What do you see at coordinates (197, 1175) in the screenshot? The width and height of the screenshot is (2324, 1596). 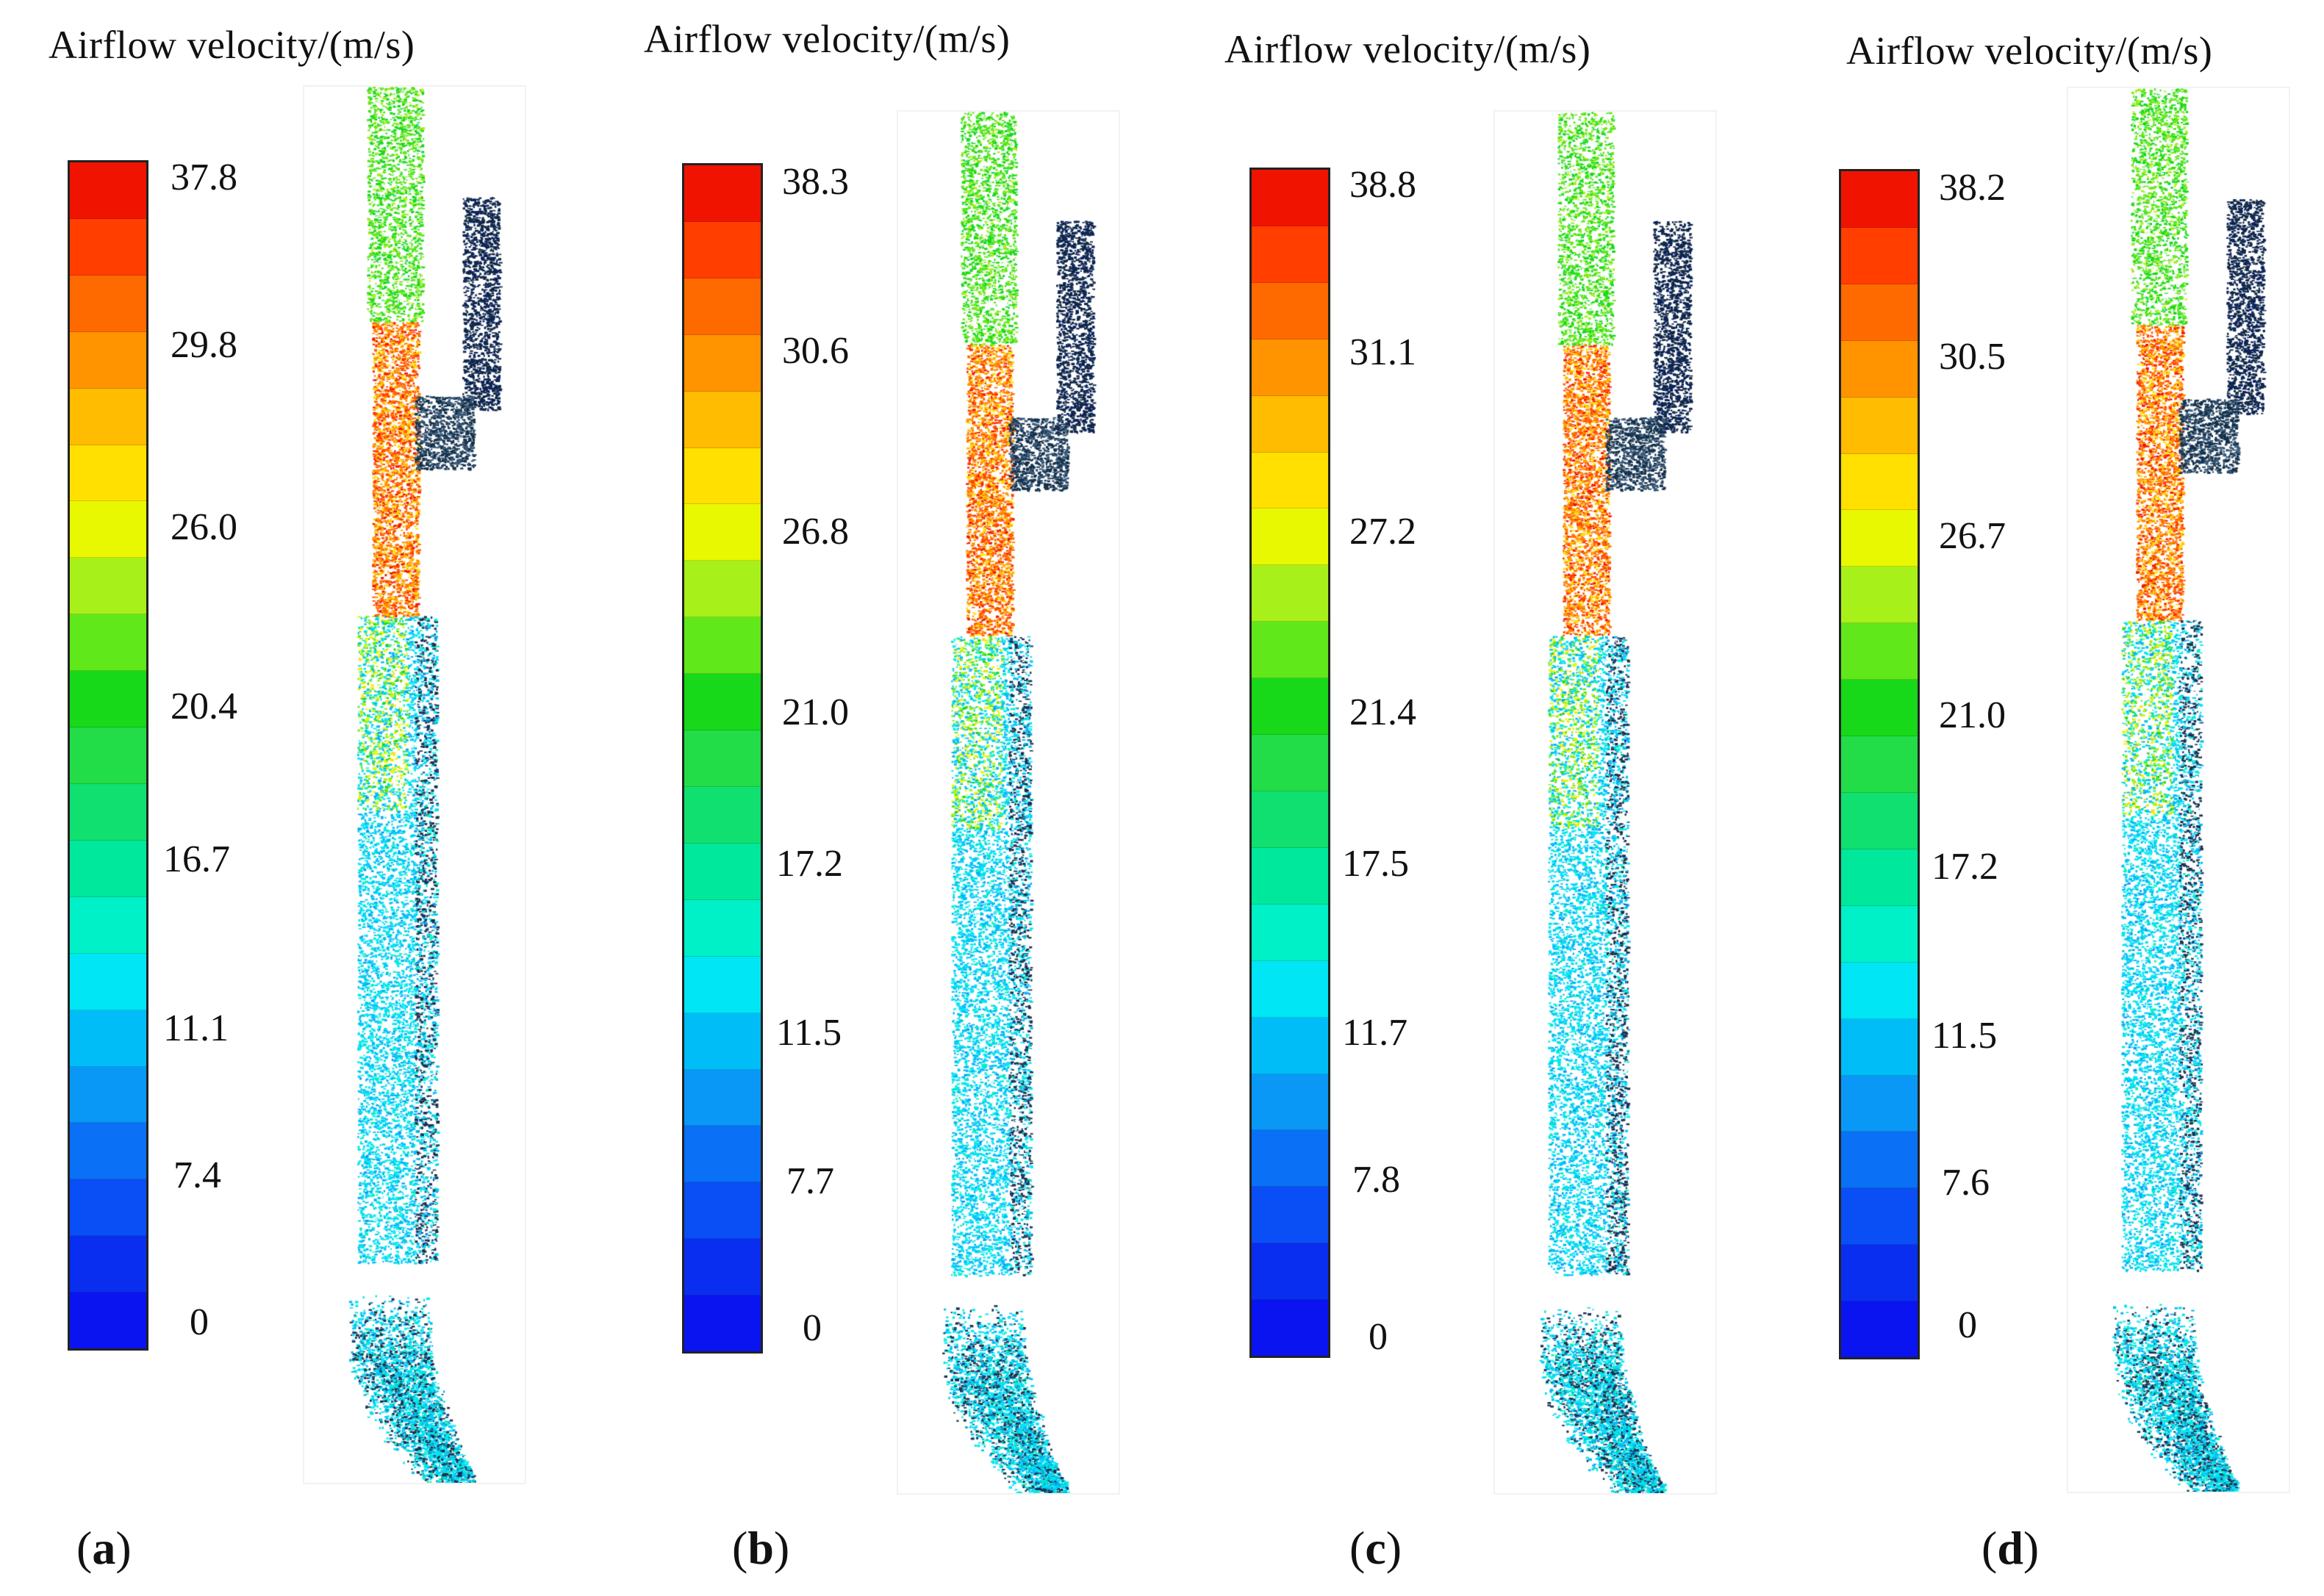 I see `tick-label: 7.4` at bounding box center [197, 1175].